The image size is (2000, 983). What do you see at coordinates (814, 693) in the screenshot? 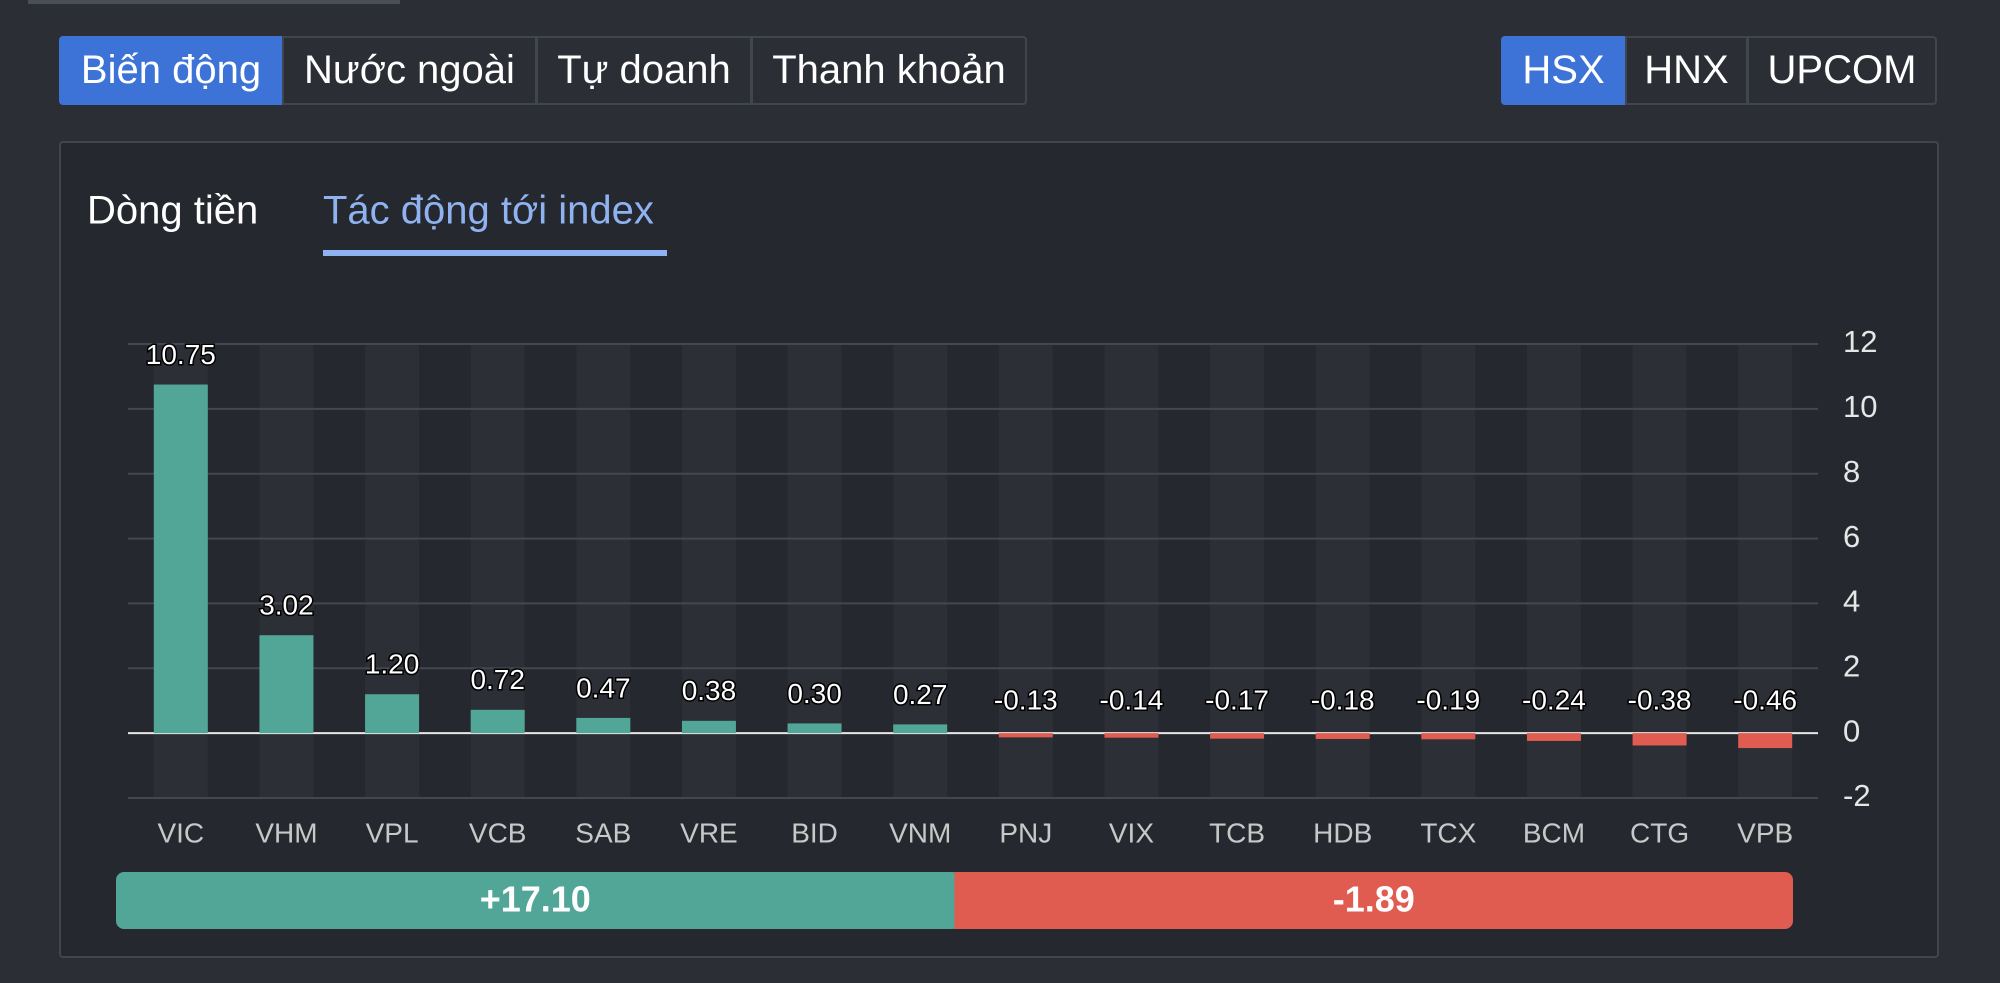
I see `data-label: 0.30` at bounding box center [814, 693].